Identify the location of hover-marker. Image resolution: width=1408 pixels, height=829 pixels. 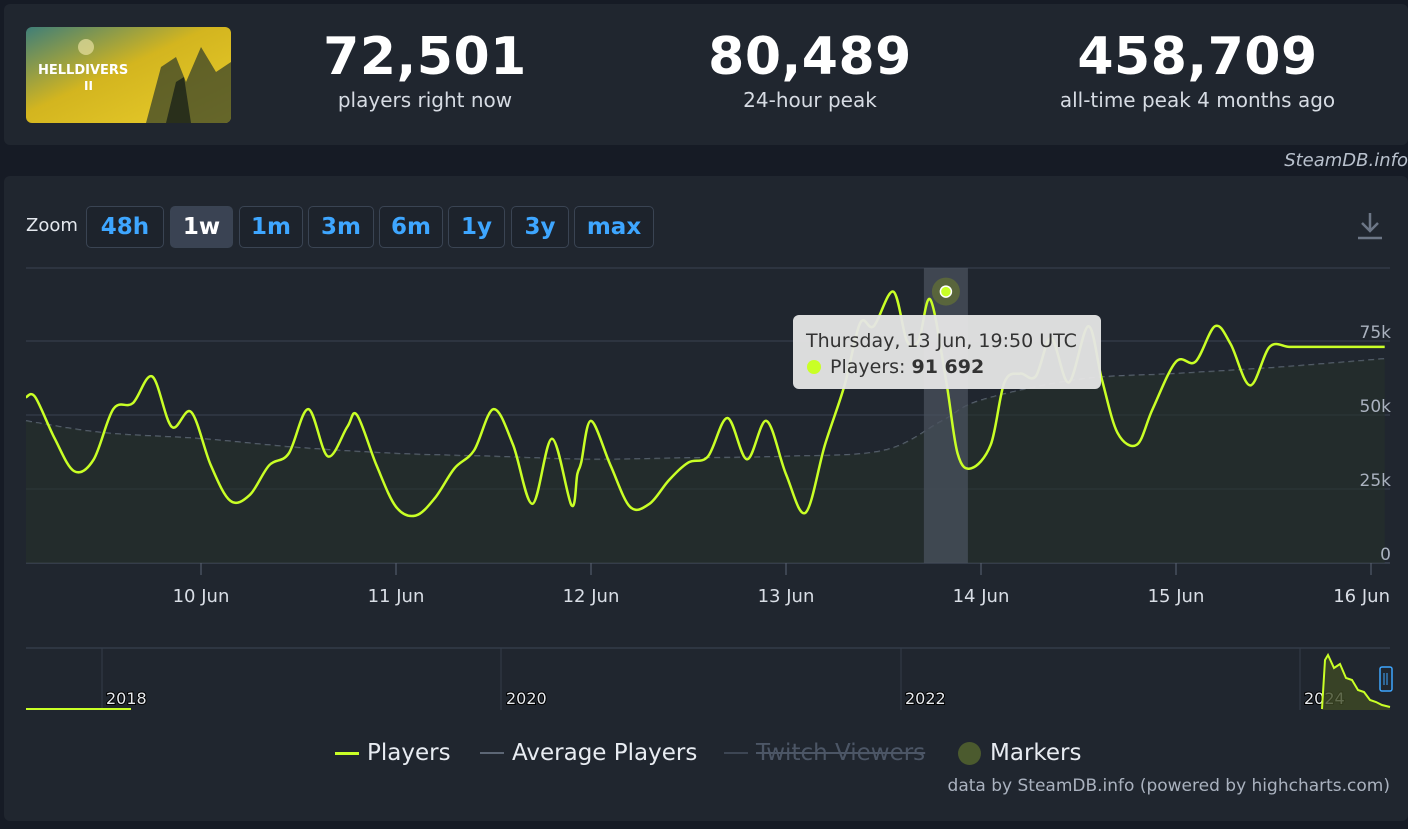
(945, 291).